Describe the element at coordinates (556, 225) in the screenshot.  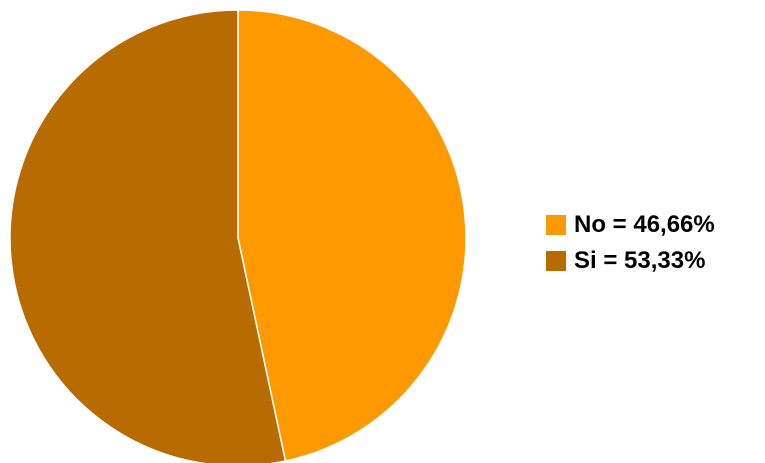
I see `legend-swatch-no` at that location.